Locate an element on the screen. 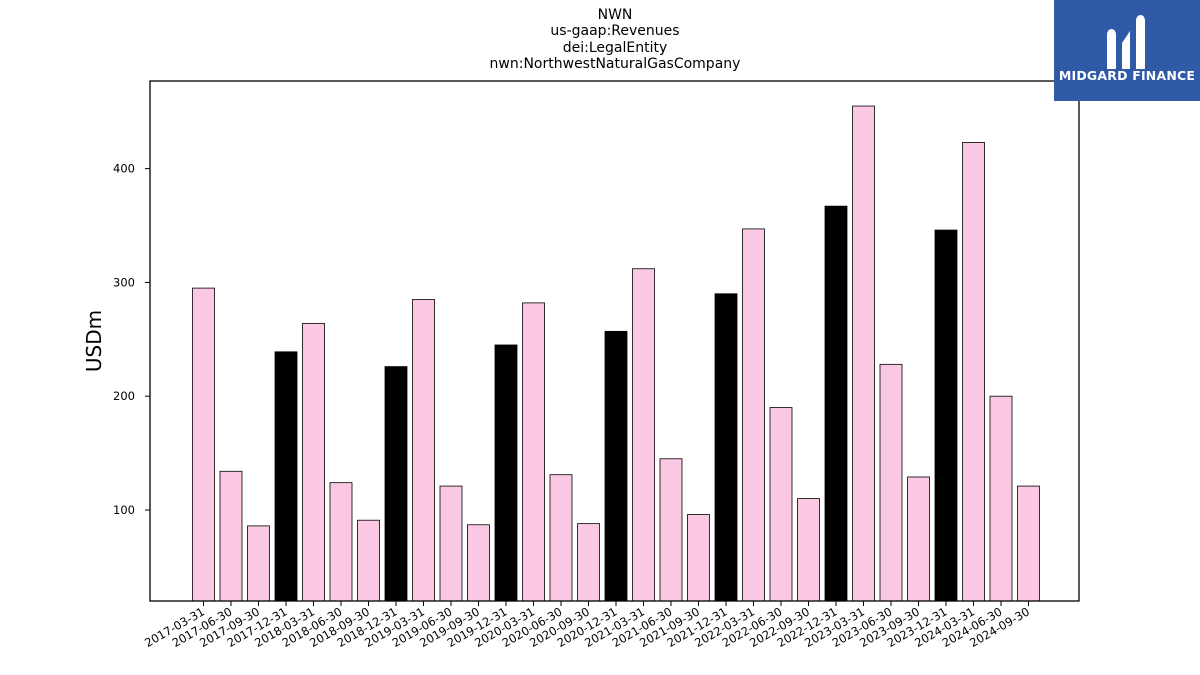  logo-mark-icon is located at coordinates (1126, 42).